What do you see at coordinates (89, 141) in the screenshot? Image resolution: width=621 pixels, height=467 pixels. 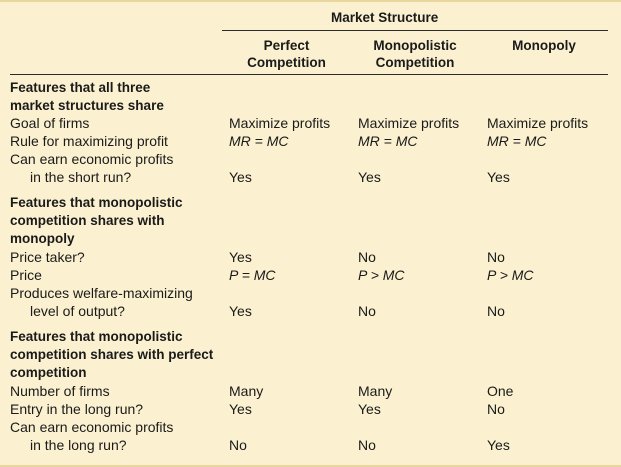 I see `row-label: Rule for maximizing profit` at bounding box center [89, 141].